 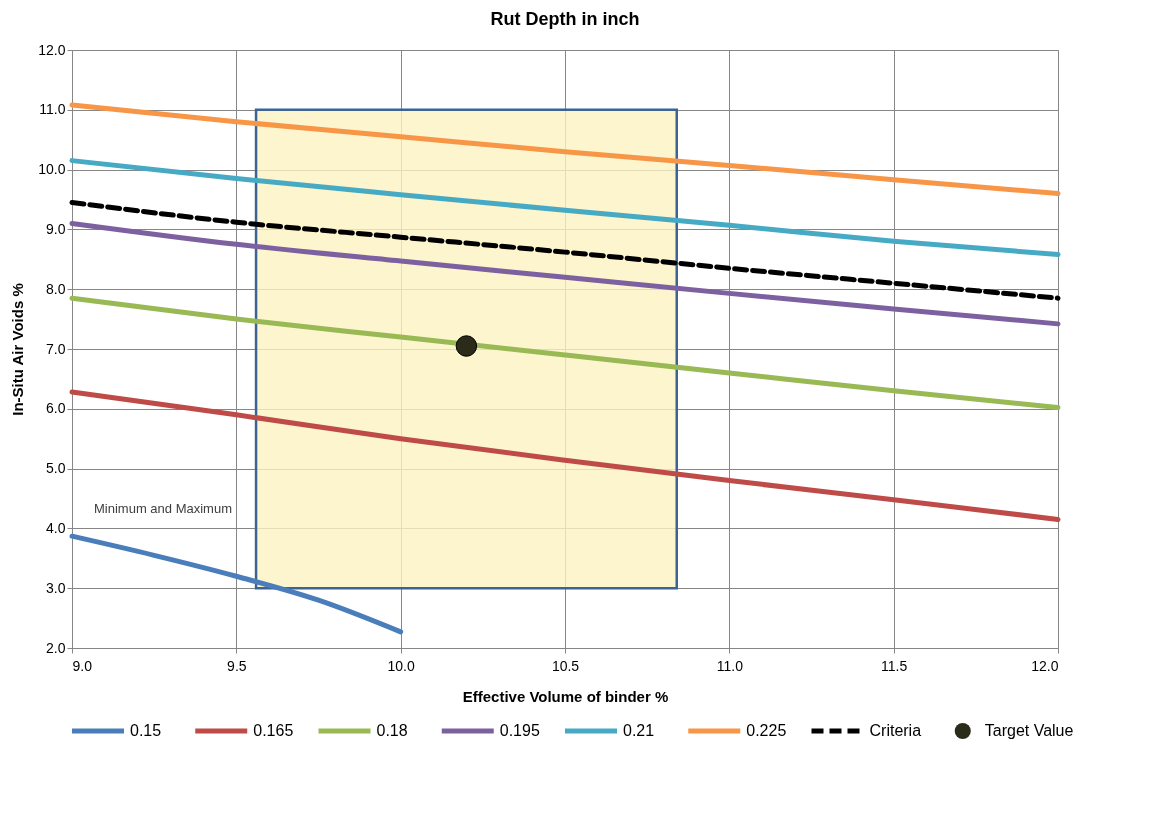 I want to click on annotation: Minimum and Maximum, so click(x=163, y=508).